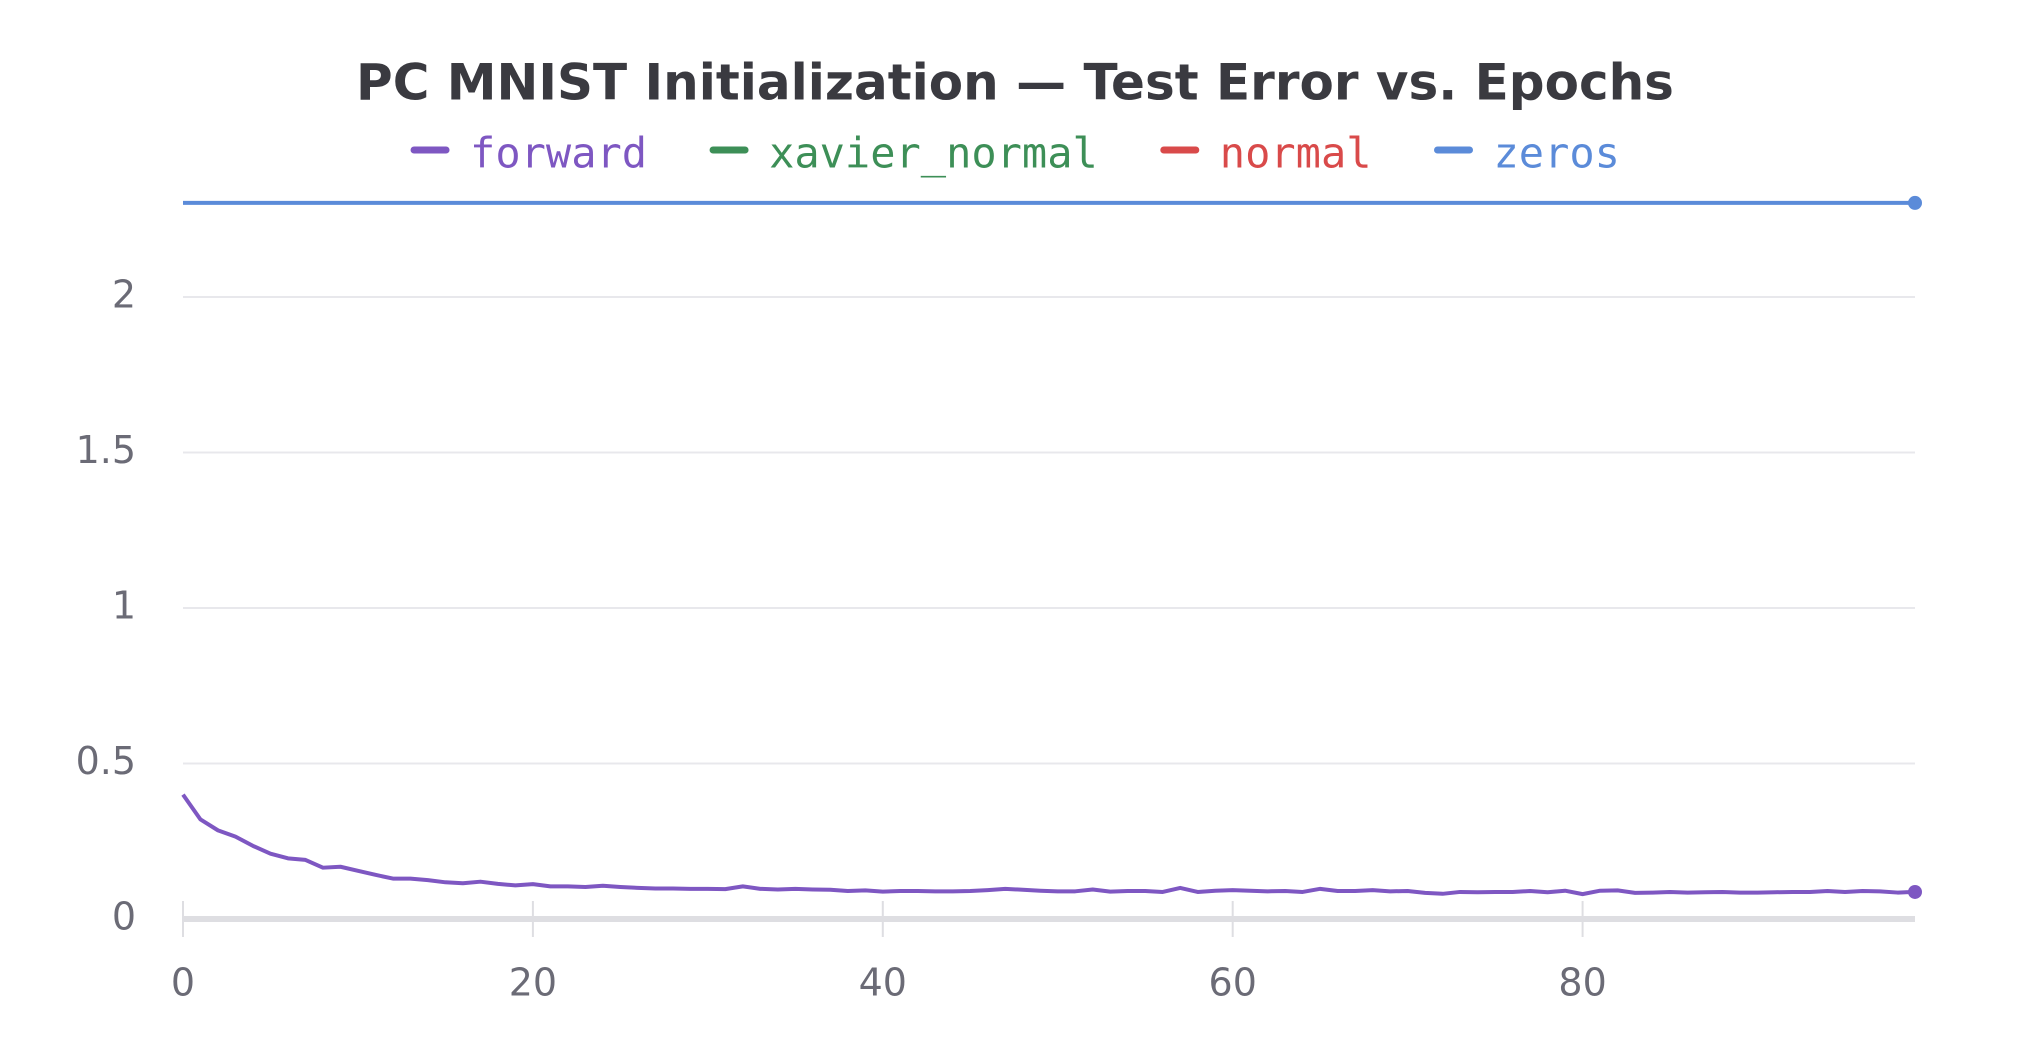 The image size is (2022, 1062). Describe the element at coordinates (1582, 983) in the screenshot. I see `x-tick-label: 80` at that location.